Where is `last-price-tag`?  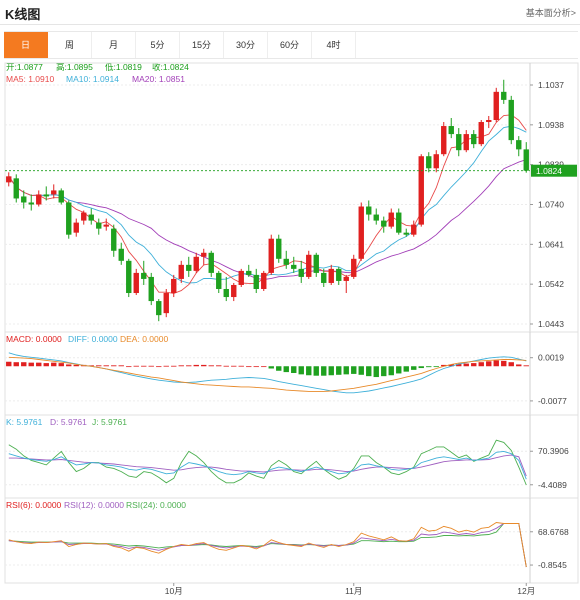
last-price-tag is located at coordinates (554, 170).